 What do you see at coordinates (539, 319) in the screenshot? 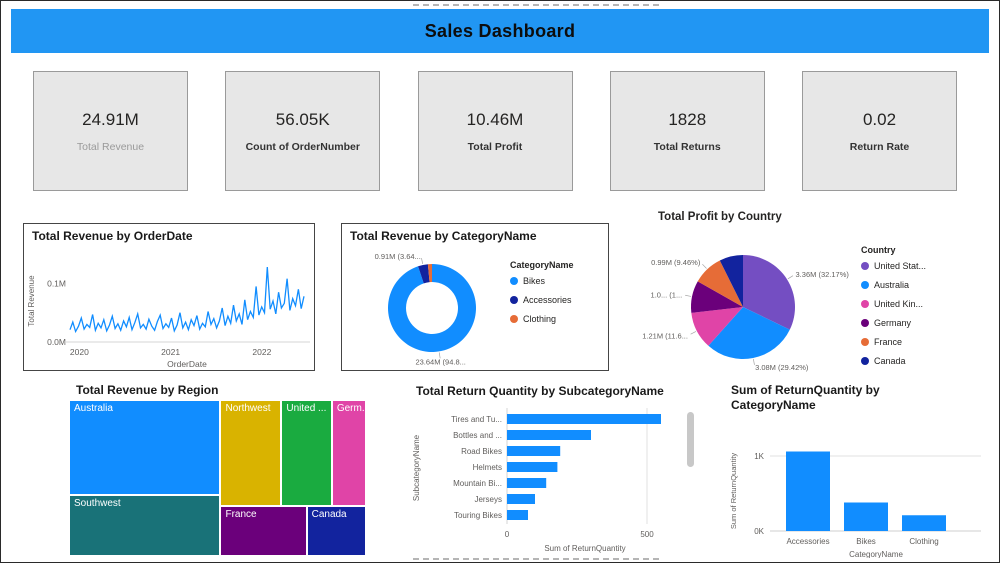
I see `legend-label-clothing: Clothing` at bounding box center [539, 319].